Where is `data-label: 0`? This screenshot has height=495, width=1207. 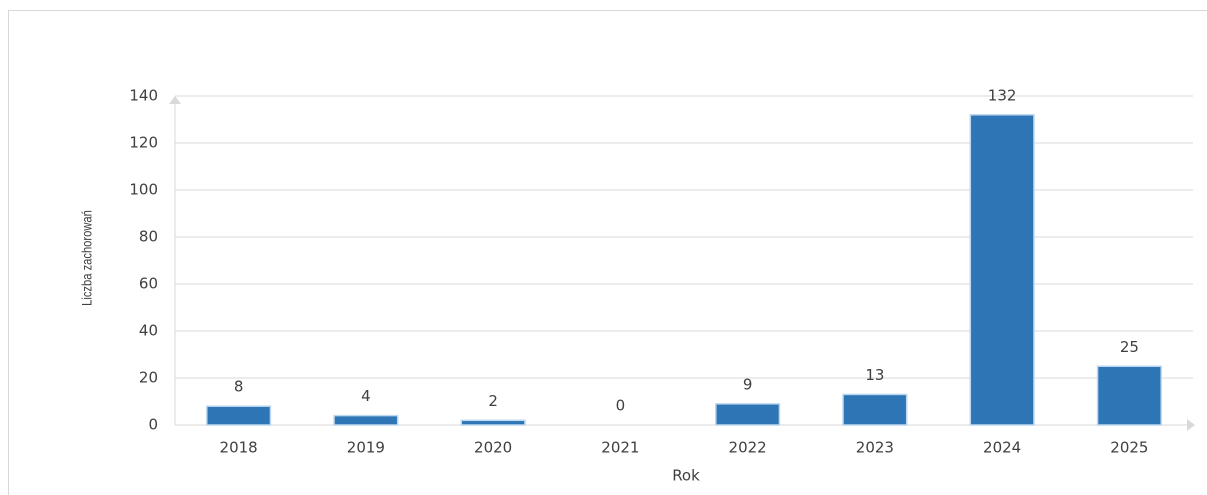 data-label: 0 is located at coordinates (621, 406).